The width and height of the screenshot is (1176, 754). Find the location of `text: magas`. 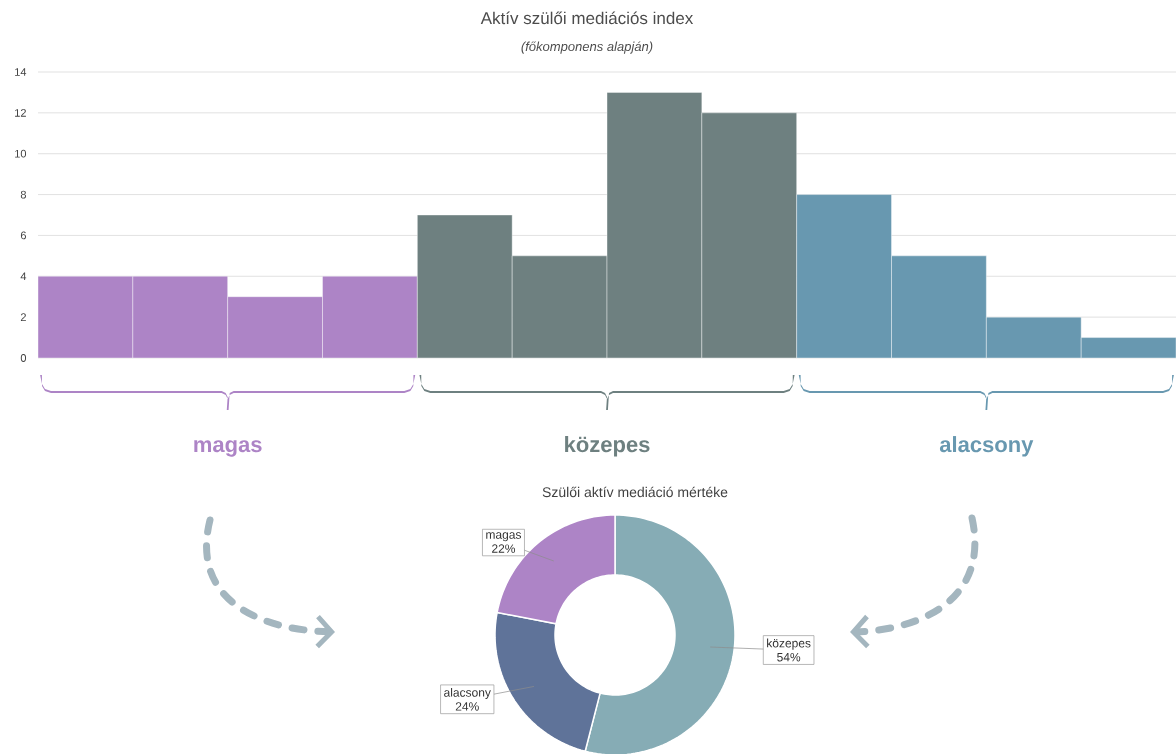

text: magas is located at coordinates (228, 448).